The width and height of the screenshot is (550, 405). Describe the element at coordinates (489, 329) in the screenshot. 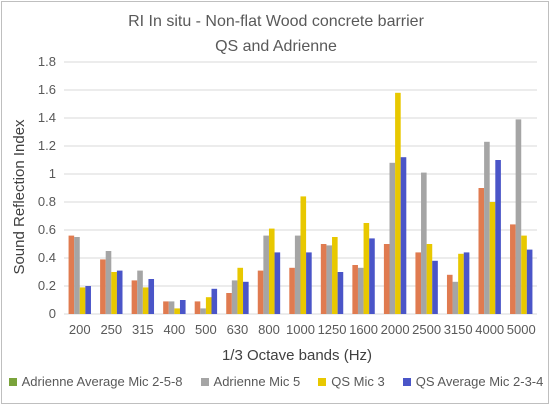

I see `x-tick-label: 4000` at that location.